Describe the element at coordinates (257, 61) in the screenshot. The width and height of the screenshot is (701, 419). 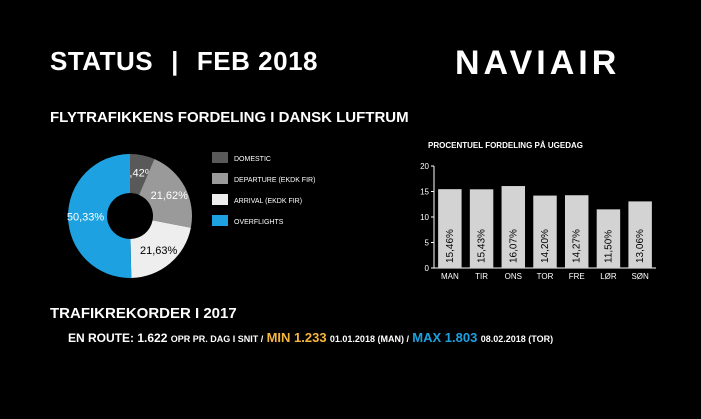
I see `period-label: FEB 2018` at that location.